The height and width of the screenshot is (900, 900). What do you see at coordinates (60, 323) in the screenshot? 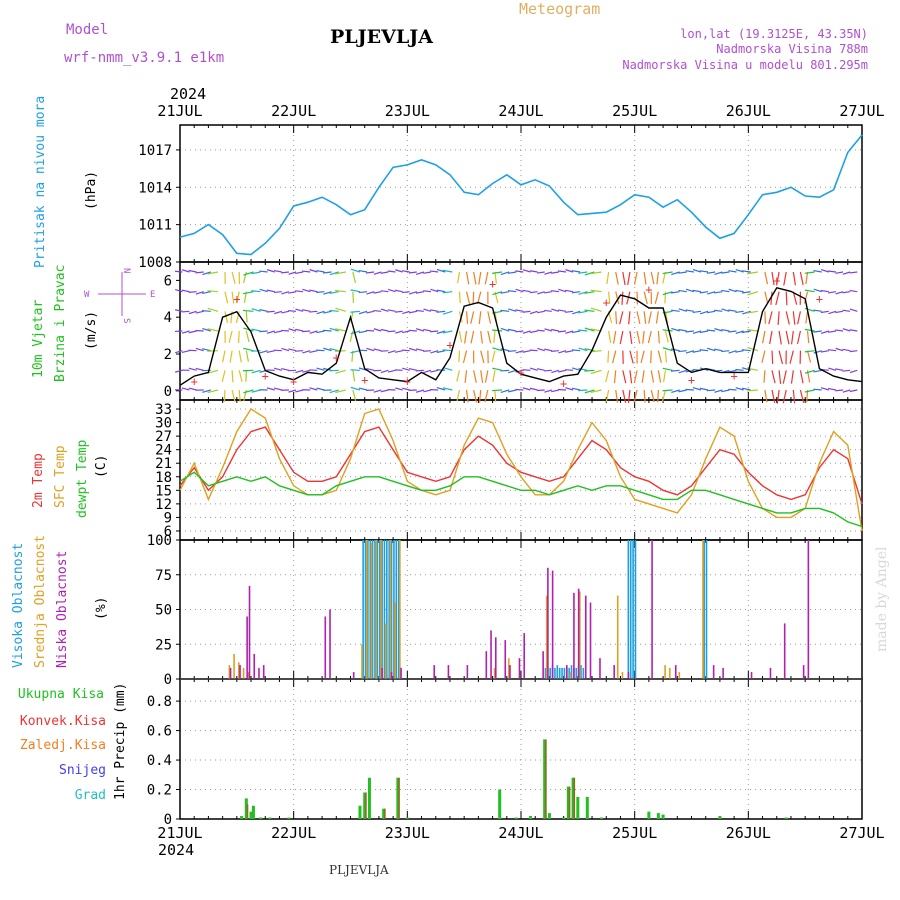
I see `wind-title2: Brzina i Pravac` at bounding box center [60, 323].